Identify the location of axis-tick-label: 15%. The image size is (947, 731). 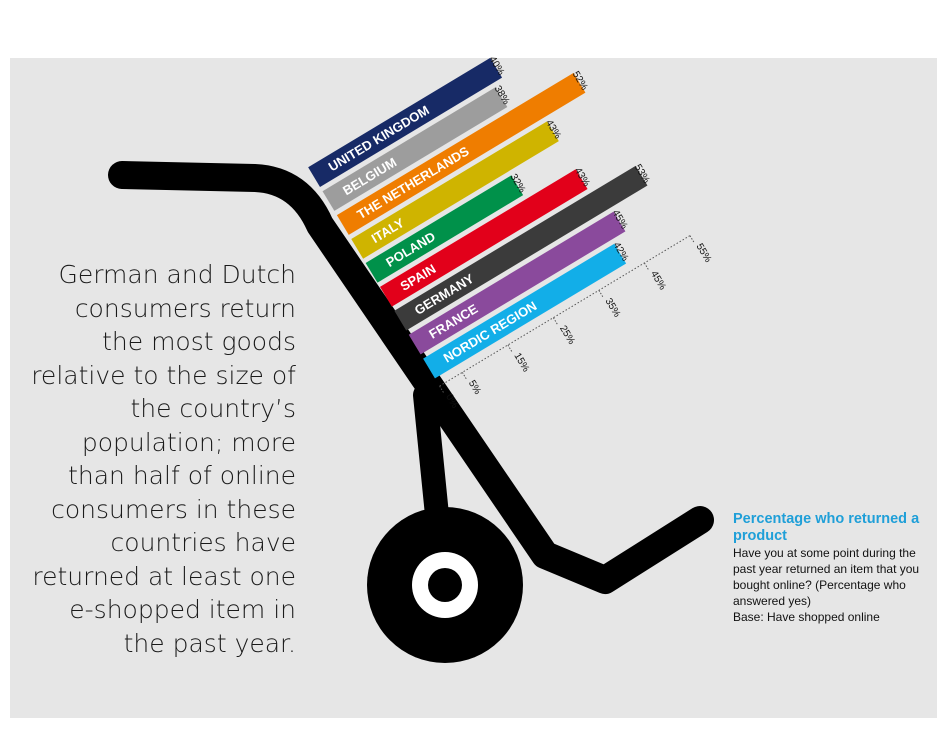
(521, 362).